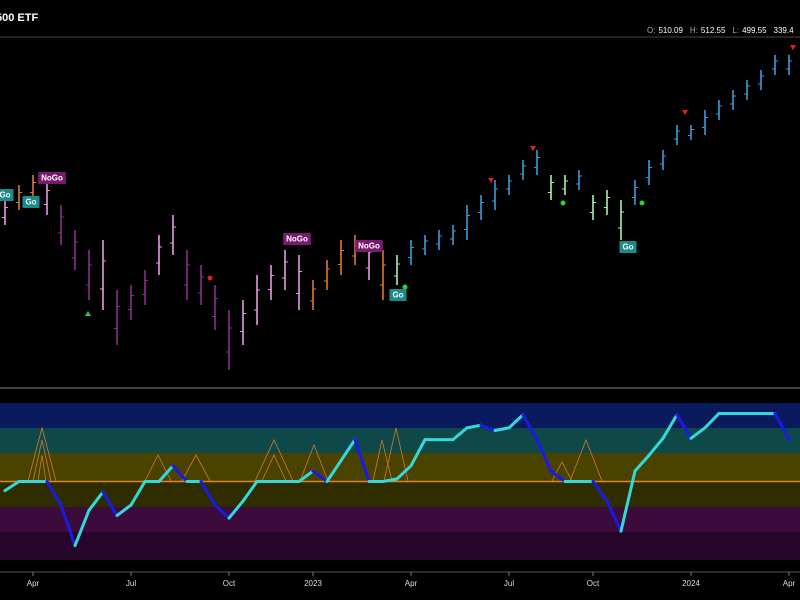  I want to click on field-value: 510.09, so click(670, 30).